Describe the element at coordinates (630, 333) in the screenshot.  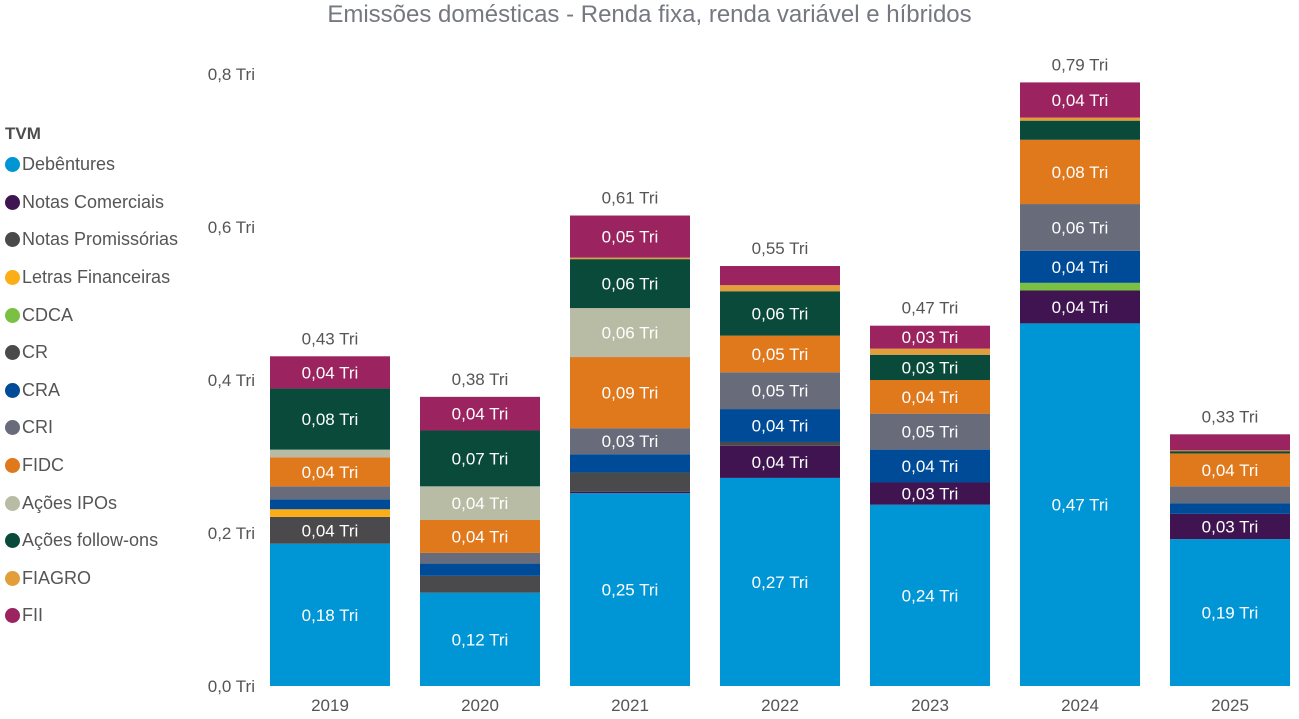
I see `bar-segment-acoes-ipos-2021` at that location.